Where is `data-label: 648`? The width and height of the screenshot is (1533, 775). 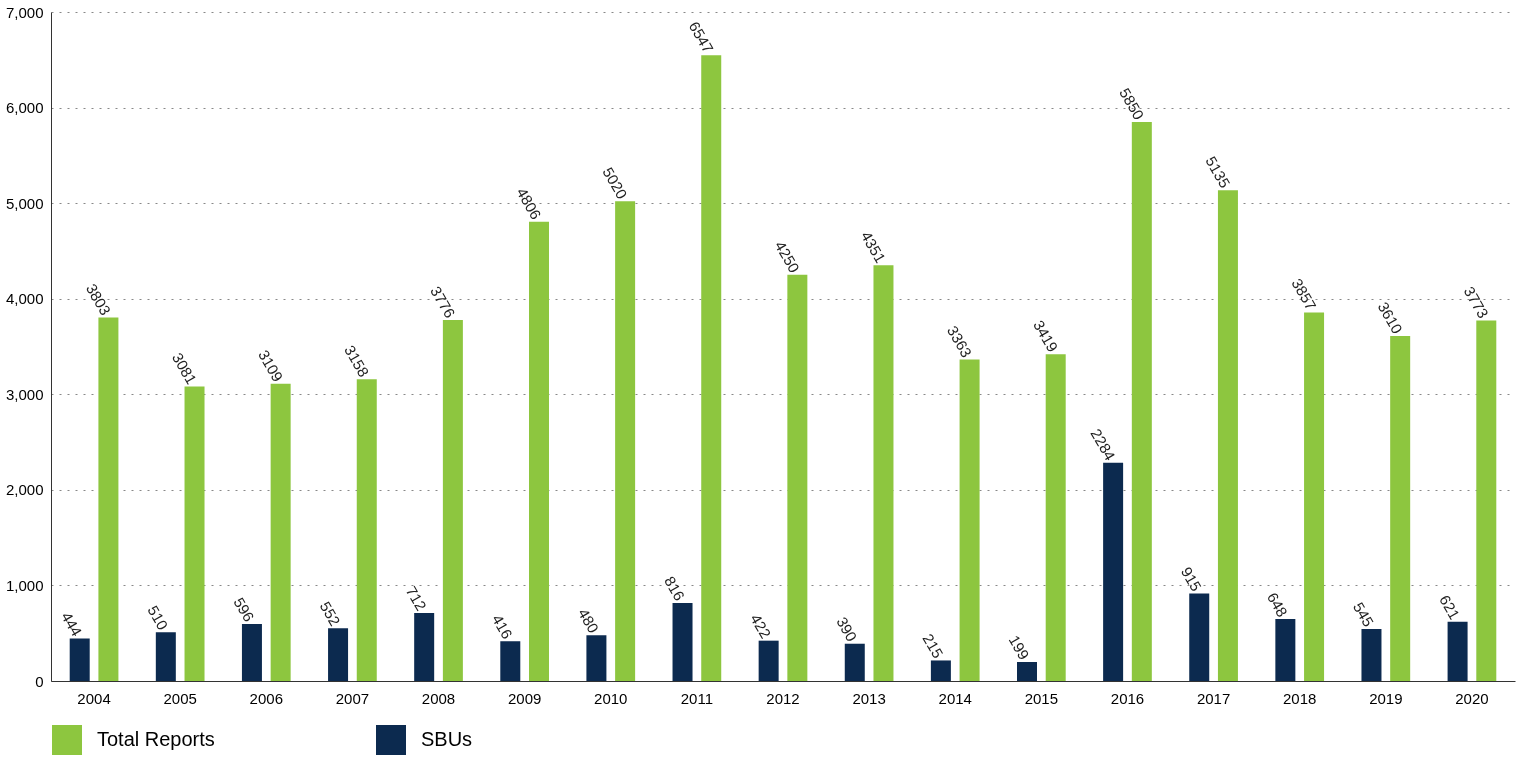 data-label: 648 is located at coordinates (1277, 604).